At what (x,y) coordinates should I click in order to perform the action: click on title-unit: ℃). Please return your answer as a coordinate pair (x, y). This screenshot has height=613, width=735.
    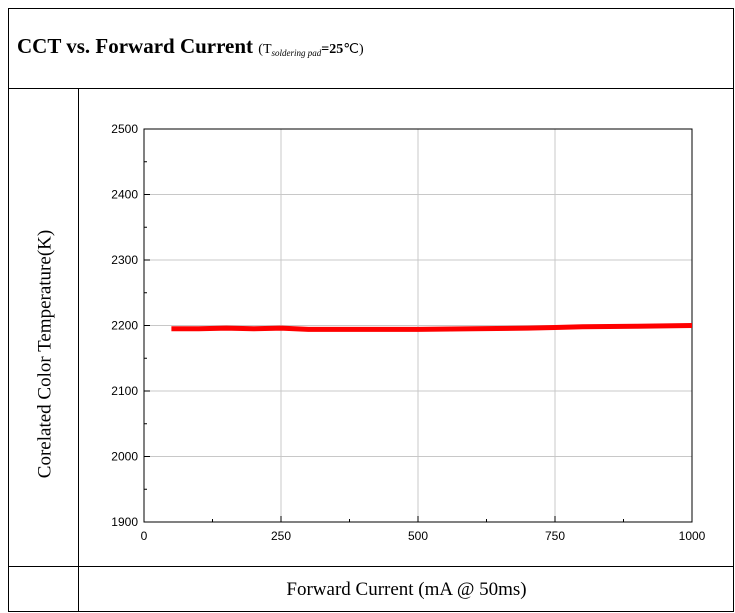
    Looking at the image, I should click on (353, 49).